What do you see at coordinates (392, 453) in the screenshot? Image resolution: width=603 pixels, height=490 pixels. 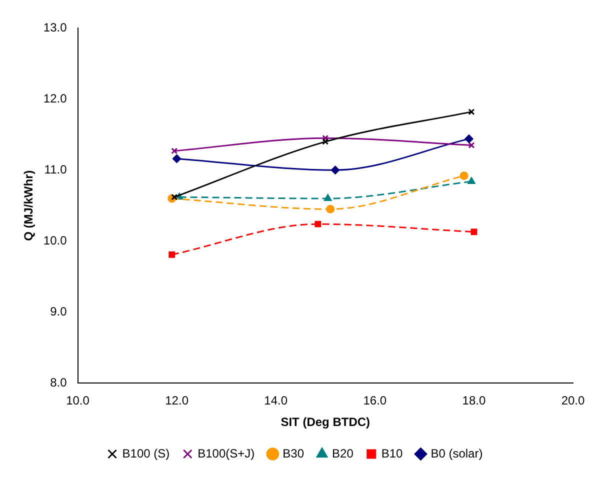 I see `legend-label: B10` at bounding box center [392, 453].